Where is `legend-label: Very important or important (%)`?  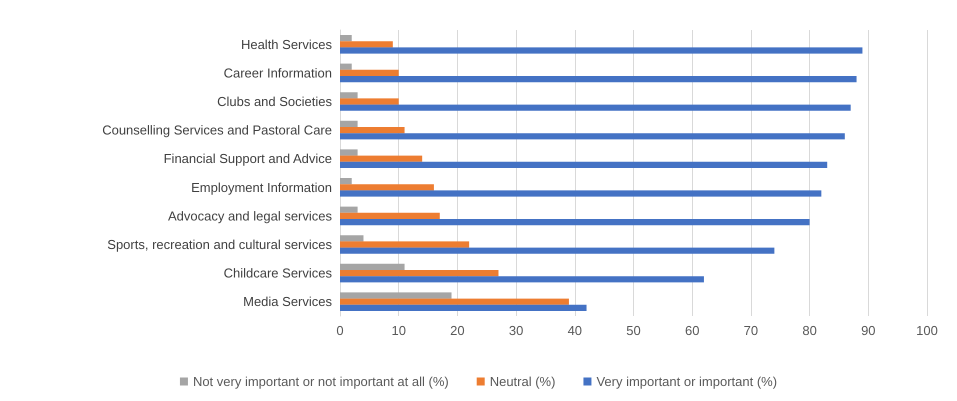 legend-label: Very important or important (%) is located at coordinates (687, 381).